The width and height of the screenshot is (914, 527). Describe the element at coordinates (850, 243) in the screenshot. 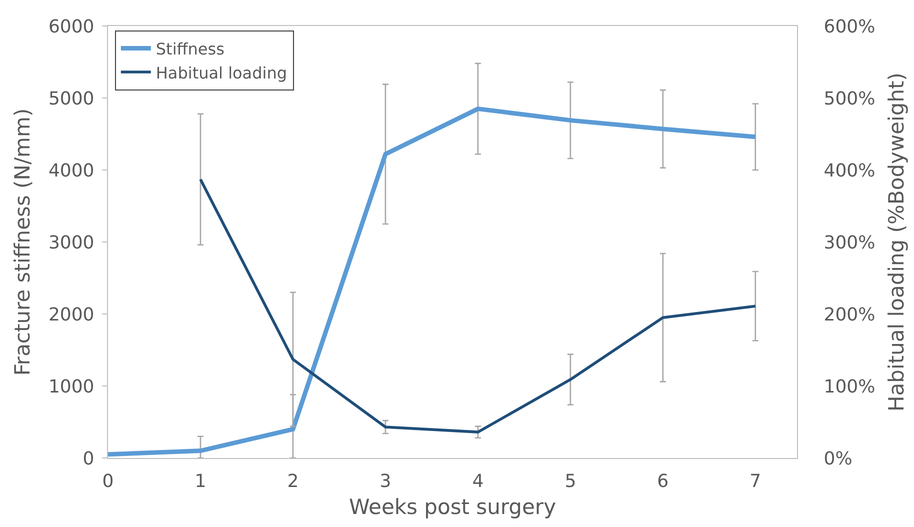

I see `y2-tick-label: 300%` at that location.